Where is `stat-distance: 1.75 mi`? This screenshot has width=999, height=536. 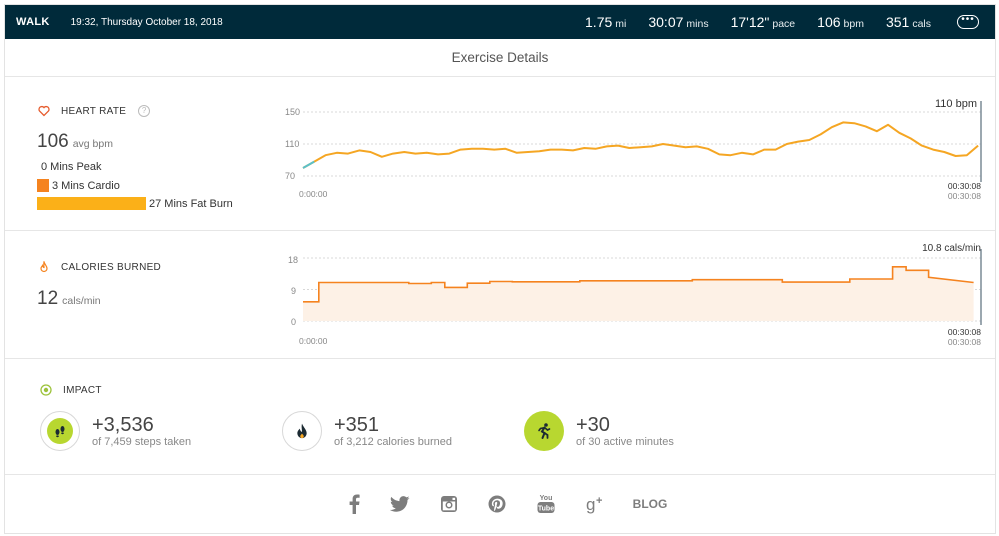
stat-distance: 1.75 mi is located at coordinates (606, 22).